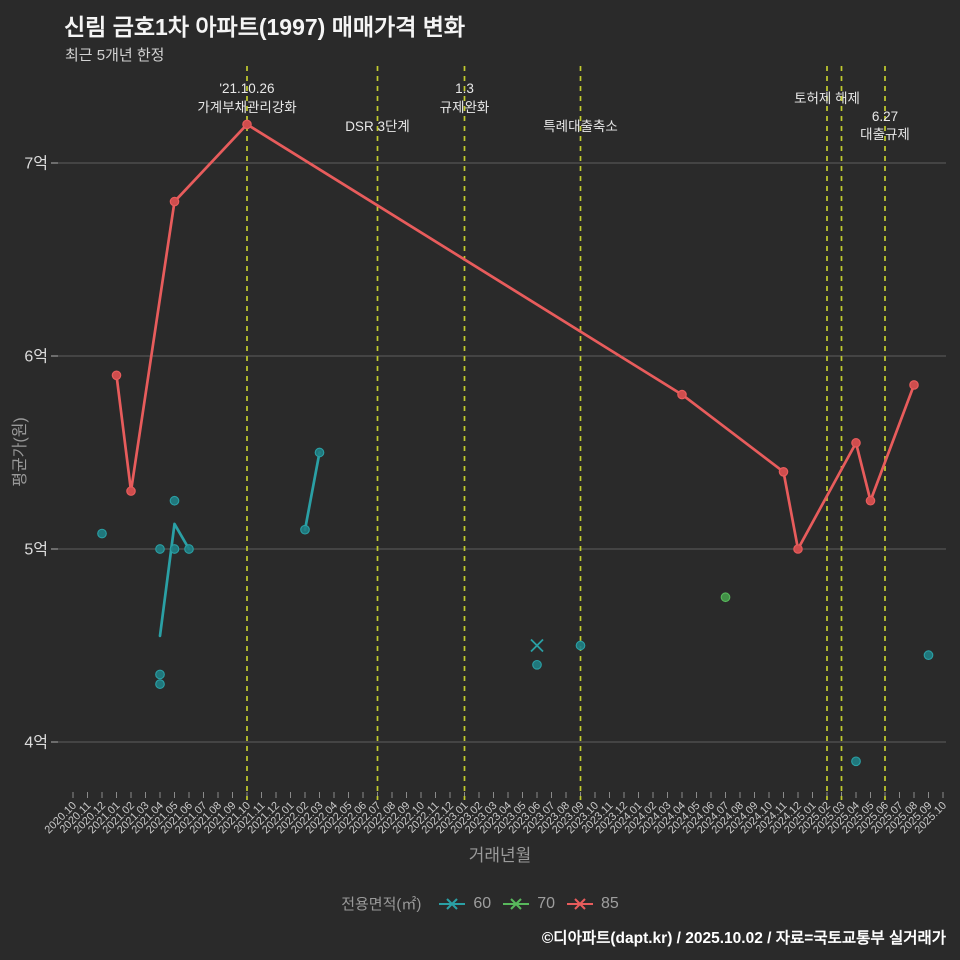 The height and width of the screenshot is (960, 960). I want to click on x-axis-title: 거래년월, so click(500, 855).